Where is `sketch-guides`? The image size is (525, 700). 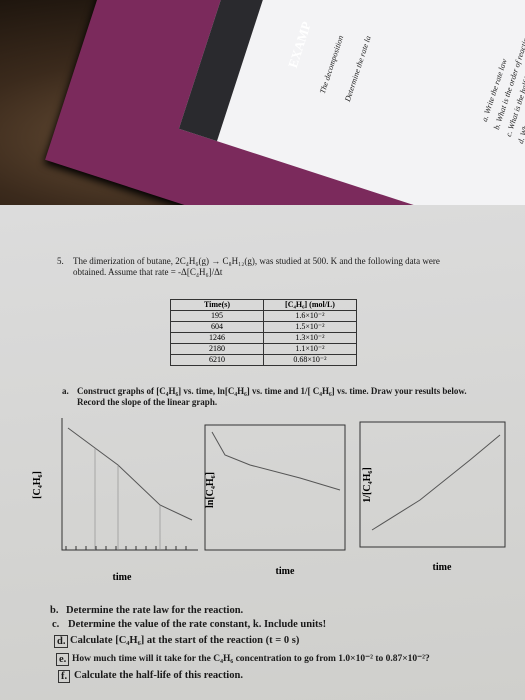 sketch-guides is located at coordinates (127, 499).